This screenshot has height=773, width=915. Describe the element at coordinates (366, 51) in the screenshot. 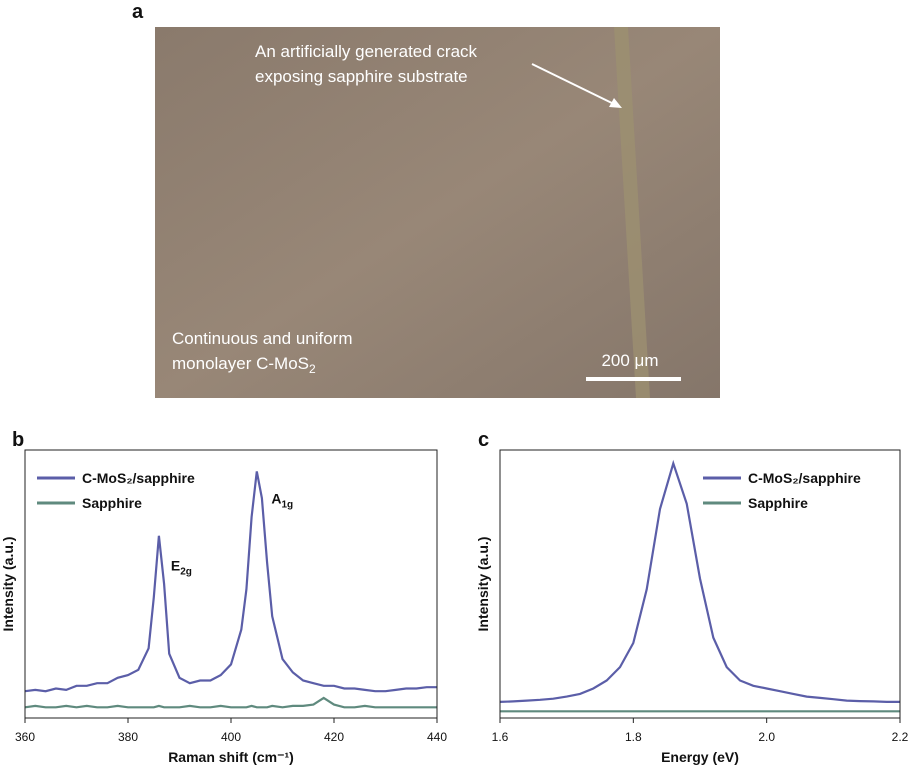

I see `annotation: An artificially generated crack` at that location.